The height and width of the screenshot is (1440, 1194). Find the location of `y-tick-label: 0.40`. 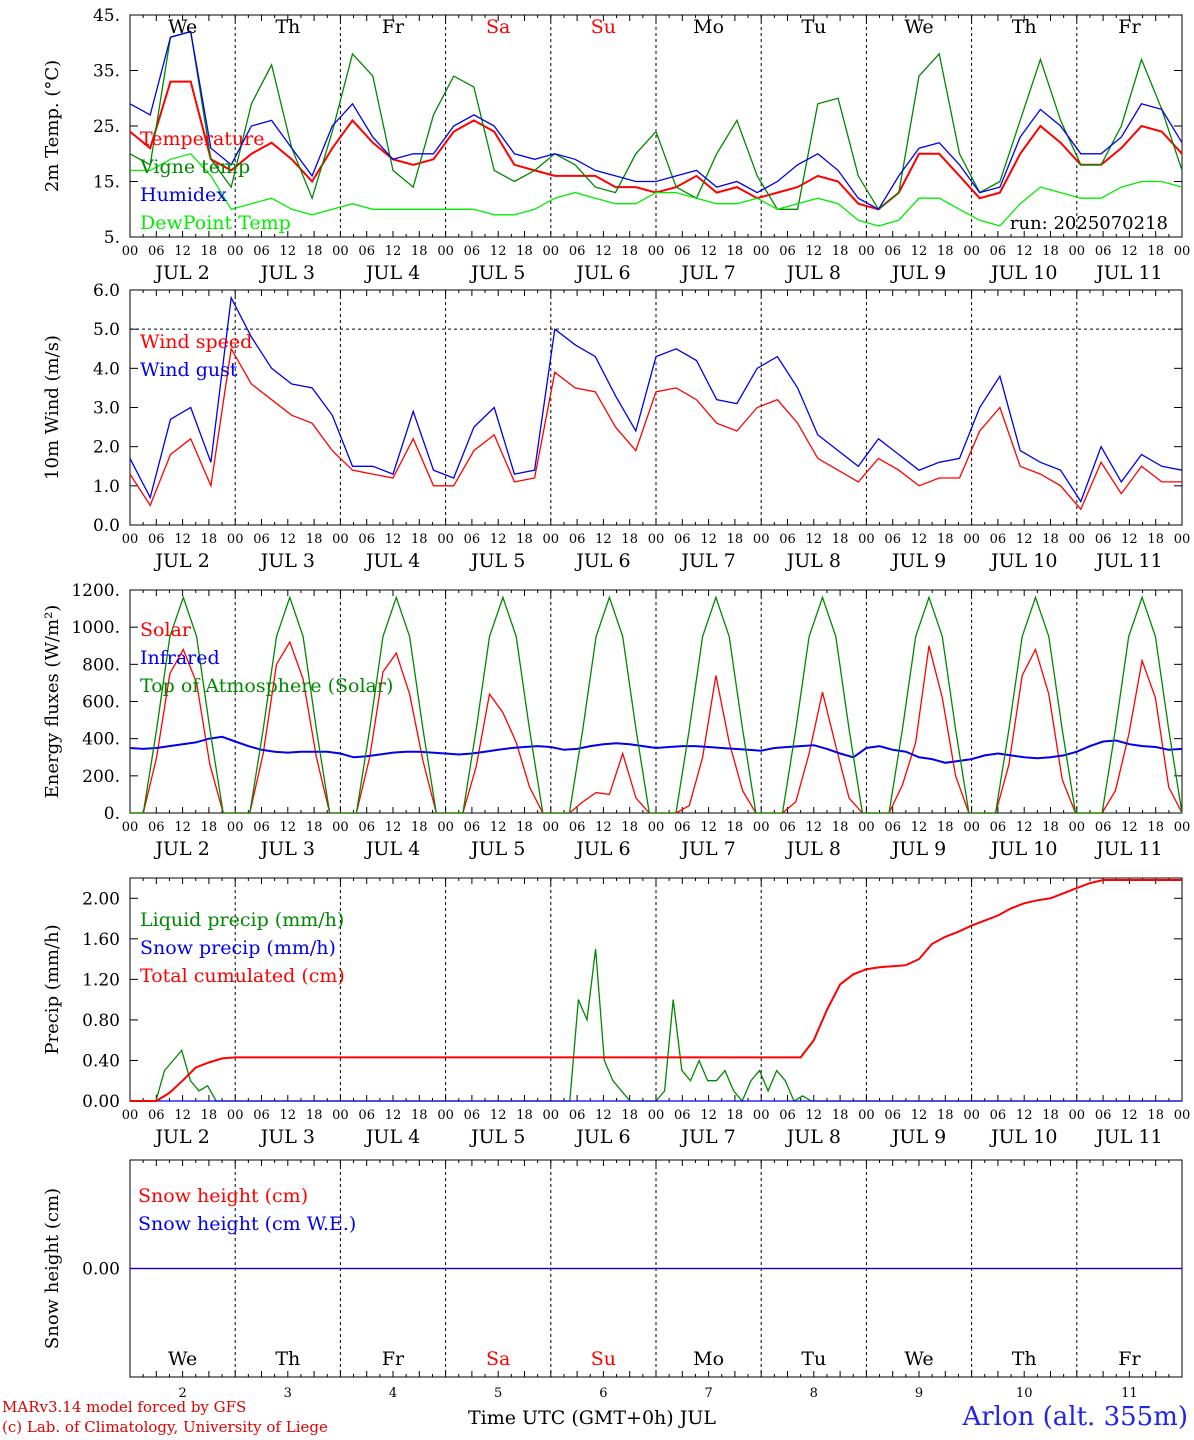

y-tick-label: 0.40 is located at coordinates (101, 1061).